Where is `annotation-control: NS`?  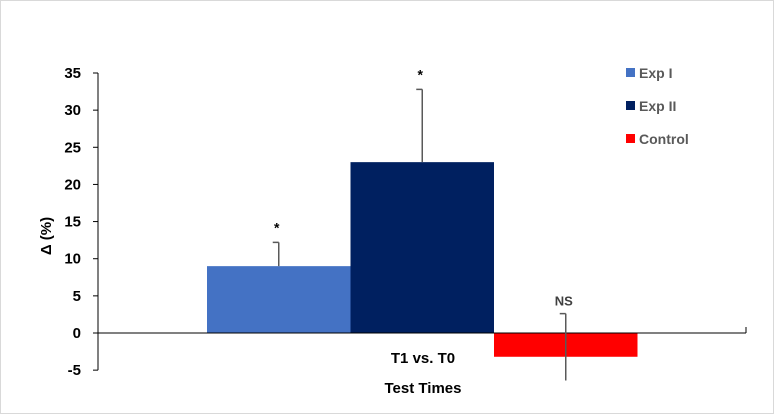 annotation-control: NS is located at coordinates (564, 301).